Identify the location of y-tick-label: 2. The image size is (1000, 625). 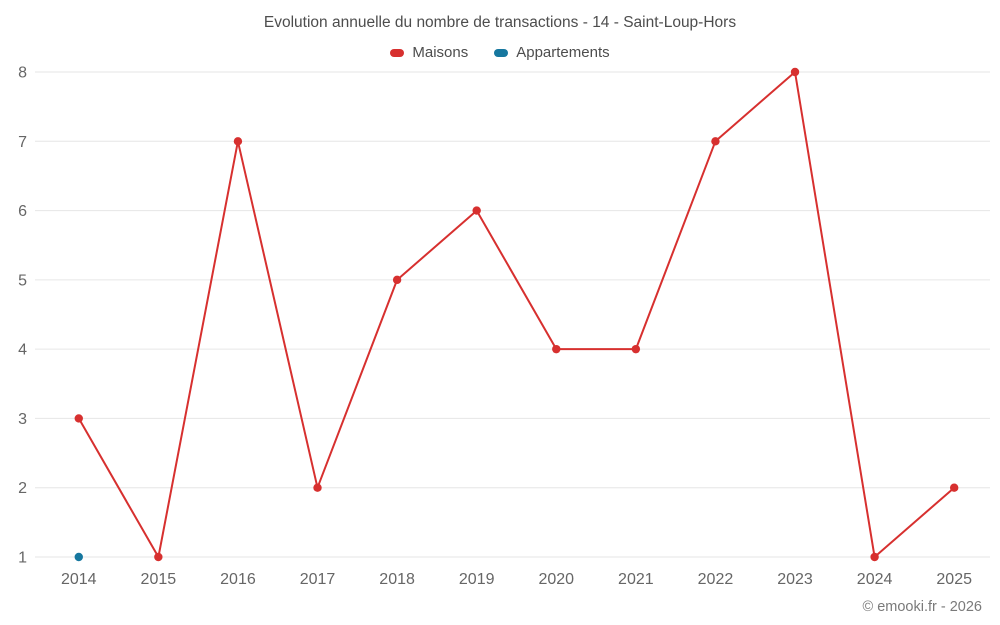
(22, 488).